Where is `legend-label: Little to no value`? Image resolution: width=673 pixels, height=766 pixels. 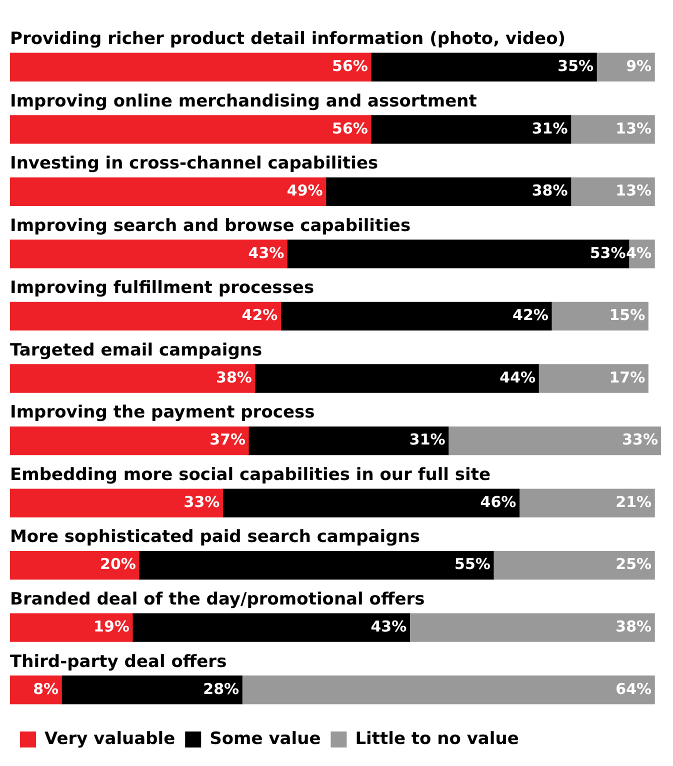
legend-label: Little to no value is located at coordinates (437, 738).